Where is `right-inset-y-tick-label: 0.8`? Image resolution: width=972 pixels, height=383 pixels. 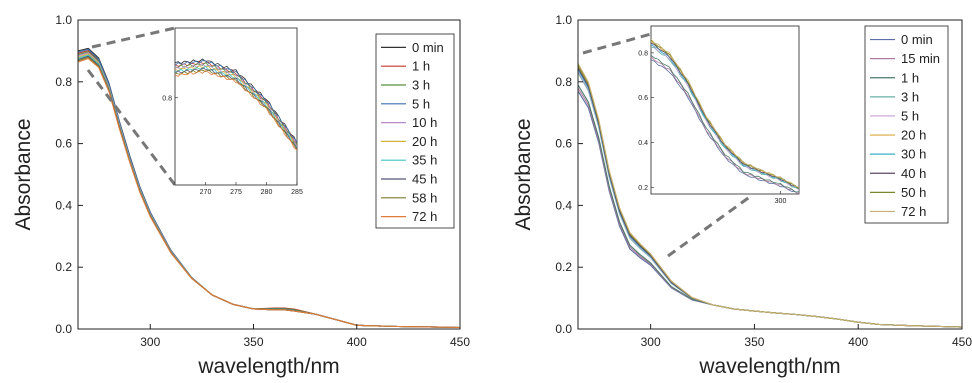 right-inset-y-tick-label: 0.8 is located at coordinates (643, 53).